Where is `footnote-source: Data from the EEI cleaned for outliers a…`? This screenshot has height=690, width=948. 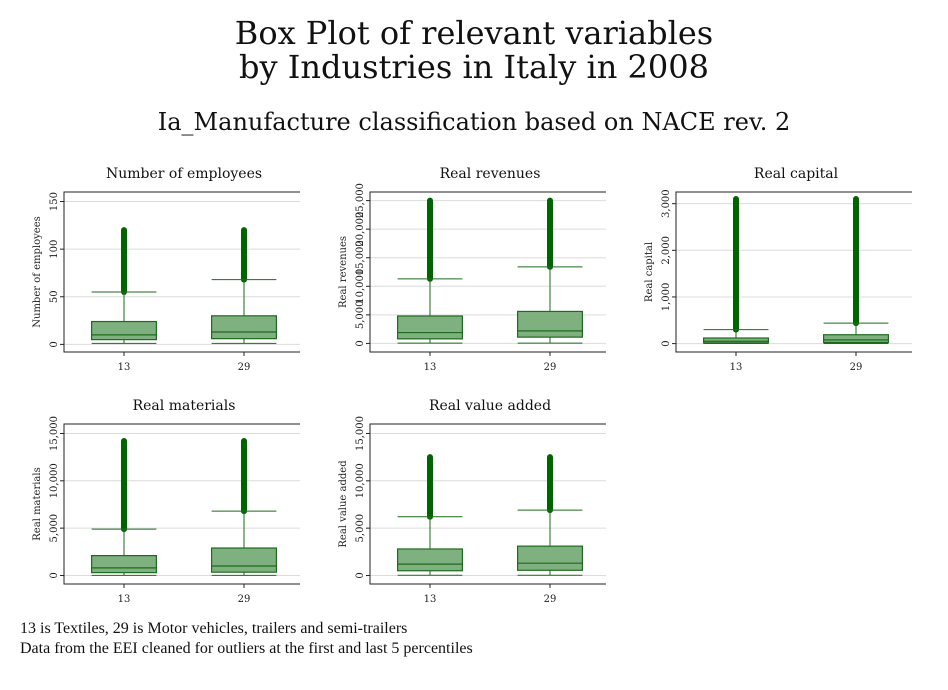 footnote-source: Data from the EEI cleaned for outliers a… is located at coordinates (246, 648).